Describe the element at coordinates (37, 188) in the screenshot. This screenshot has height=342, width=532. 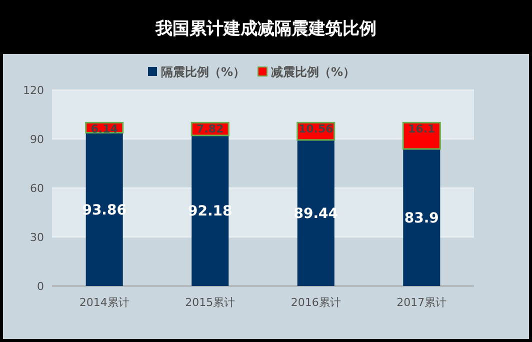
I see `y-tick-label: 60` at that location.